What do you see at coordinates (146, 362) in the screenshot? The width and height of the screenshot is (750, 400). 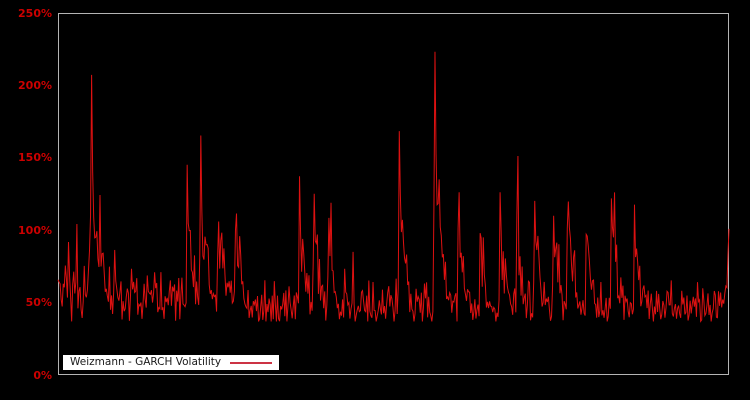 I see `legend-entry-label: Weizmann - GARCH Volatility` at bounding box center [146, 362].